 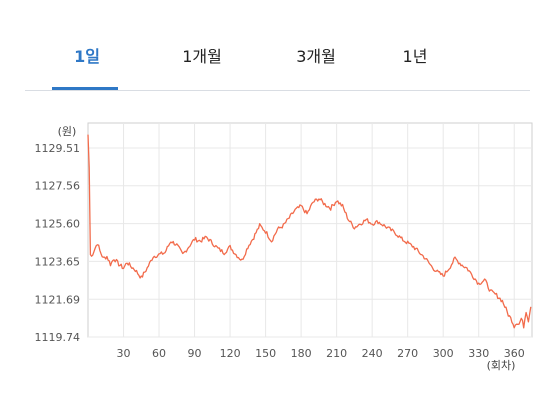 I want to click on y-axis-unit-label: (원), so click(x=67, y=131).